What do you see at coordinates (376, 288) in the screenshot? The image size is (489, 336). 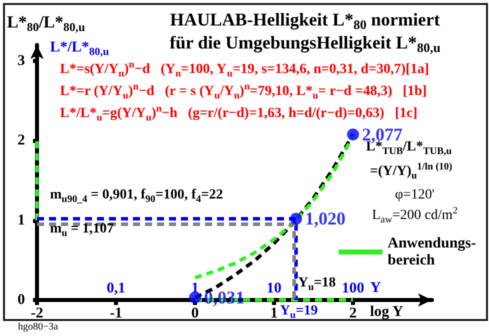 I see `x2-axis-title: Y` at bounding box center [376, 288].